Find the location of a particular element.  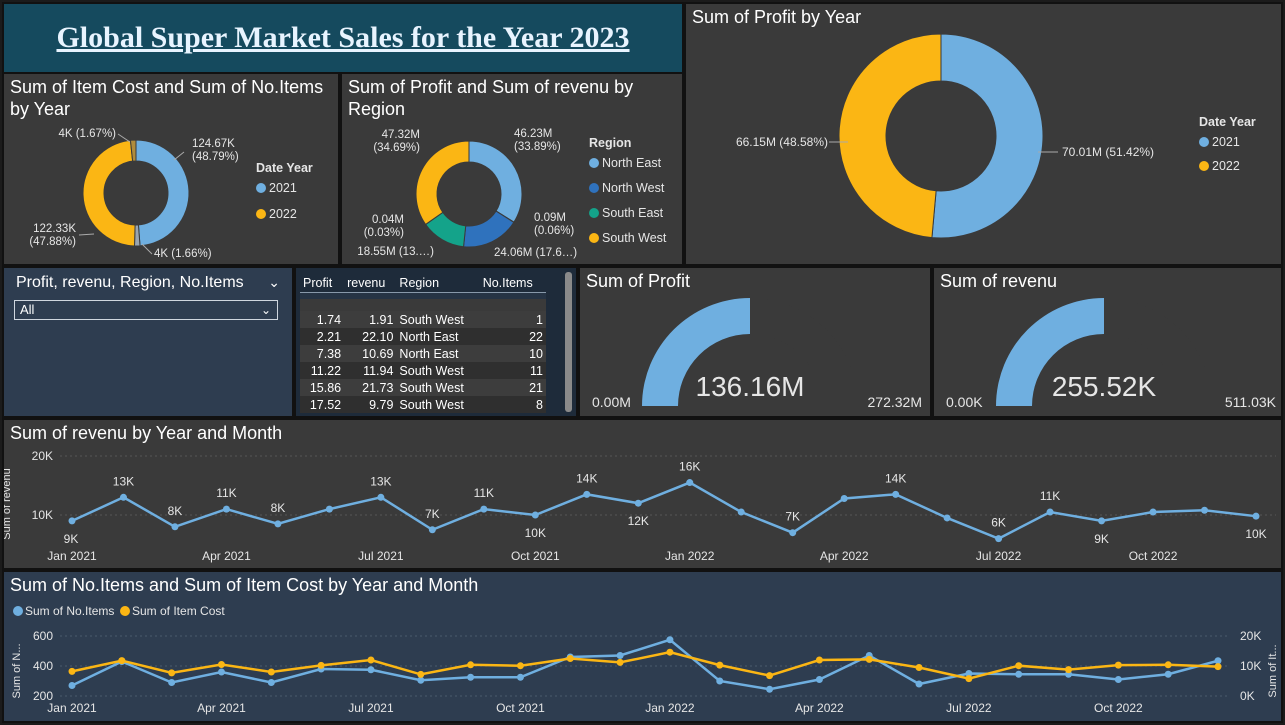

items-legend-item-1: 2022 is located at coordinates (283, 214).